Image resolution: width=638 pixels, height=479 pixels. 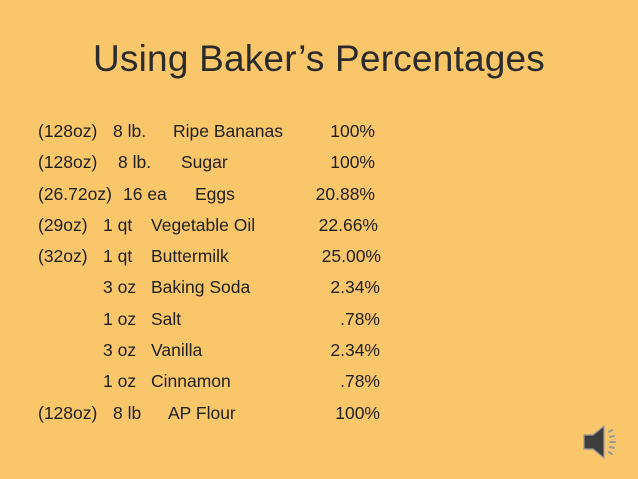 What do you see at coordinates (319, 135) in the screenshot?
I see `ingredient-row: (128oz) 8 lb. Ripe Bananas 100%` at bounding box center [319, 135].